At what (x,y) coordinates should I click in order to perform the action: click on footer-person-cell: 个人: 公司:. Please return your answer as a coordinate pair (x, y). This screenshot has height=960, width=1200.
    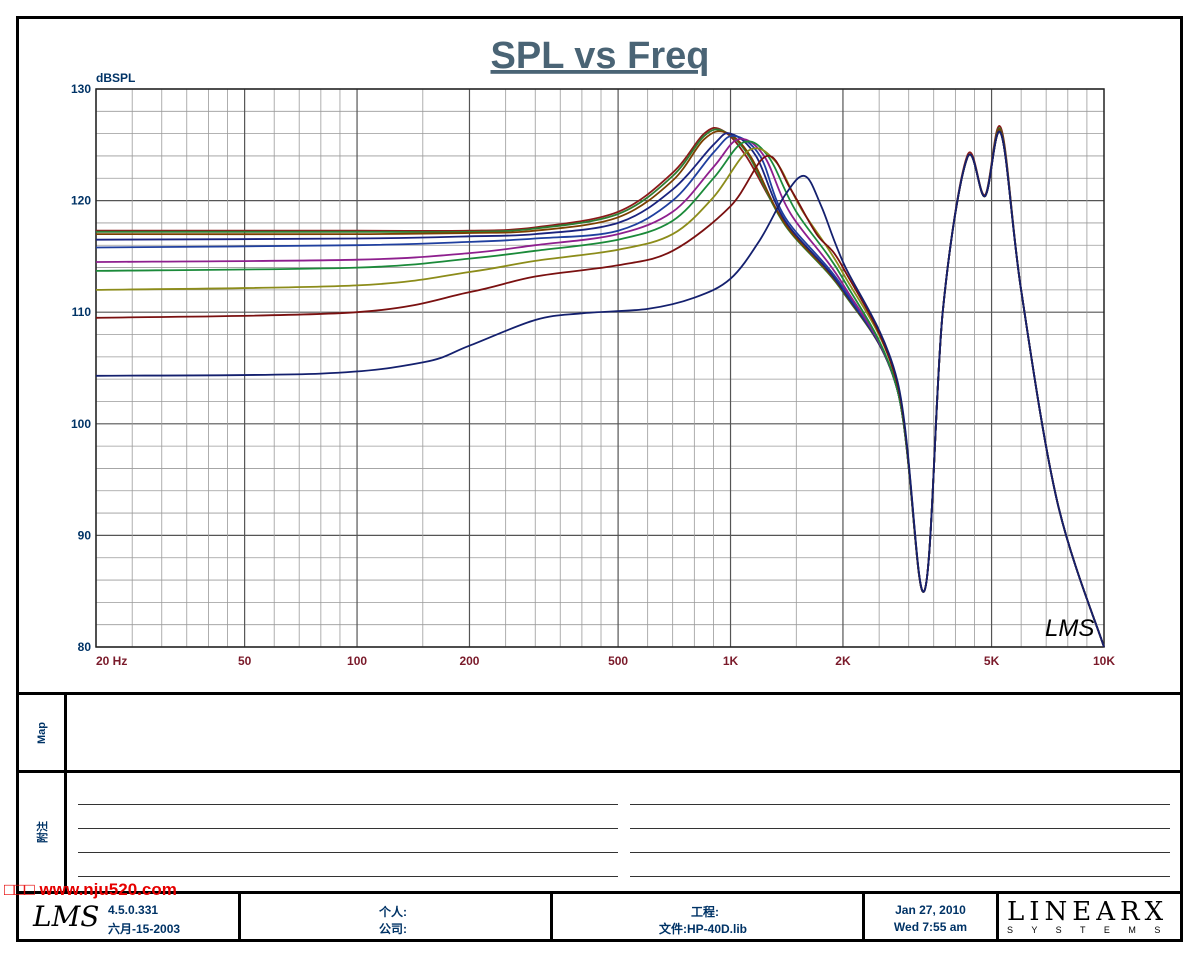
    Looking at the image, I should click on (397, 916).